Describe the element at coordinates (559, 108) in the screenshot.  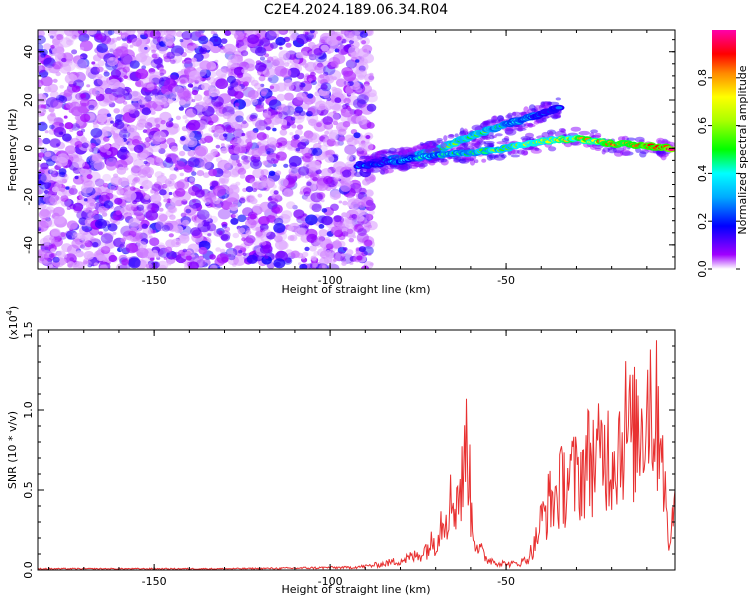
I see `ridge-core` at that location.